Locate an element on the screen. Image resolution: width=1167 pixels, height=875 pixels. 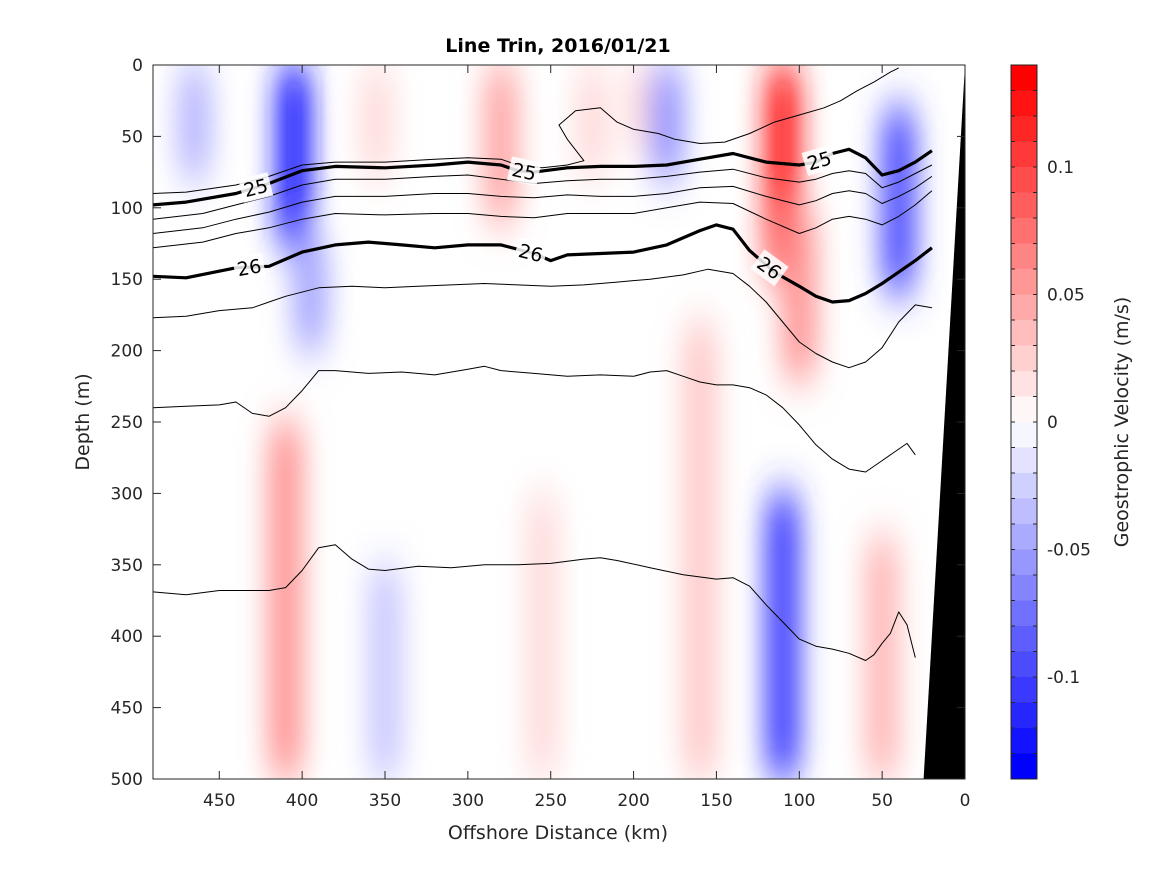
x-tick-label: 50 is located at coordinates (882, 801).